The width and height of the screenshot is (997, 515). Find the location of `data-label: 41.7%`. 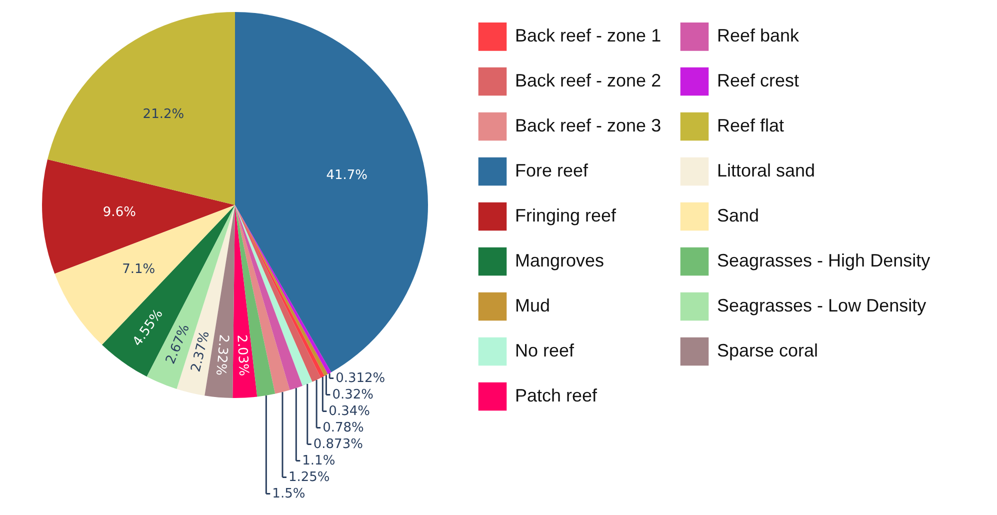

data-label: 41.7% is located at coordinates (347, 176).